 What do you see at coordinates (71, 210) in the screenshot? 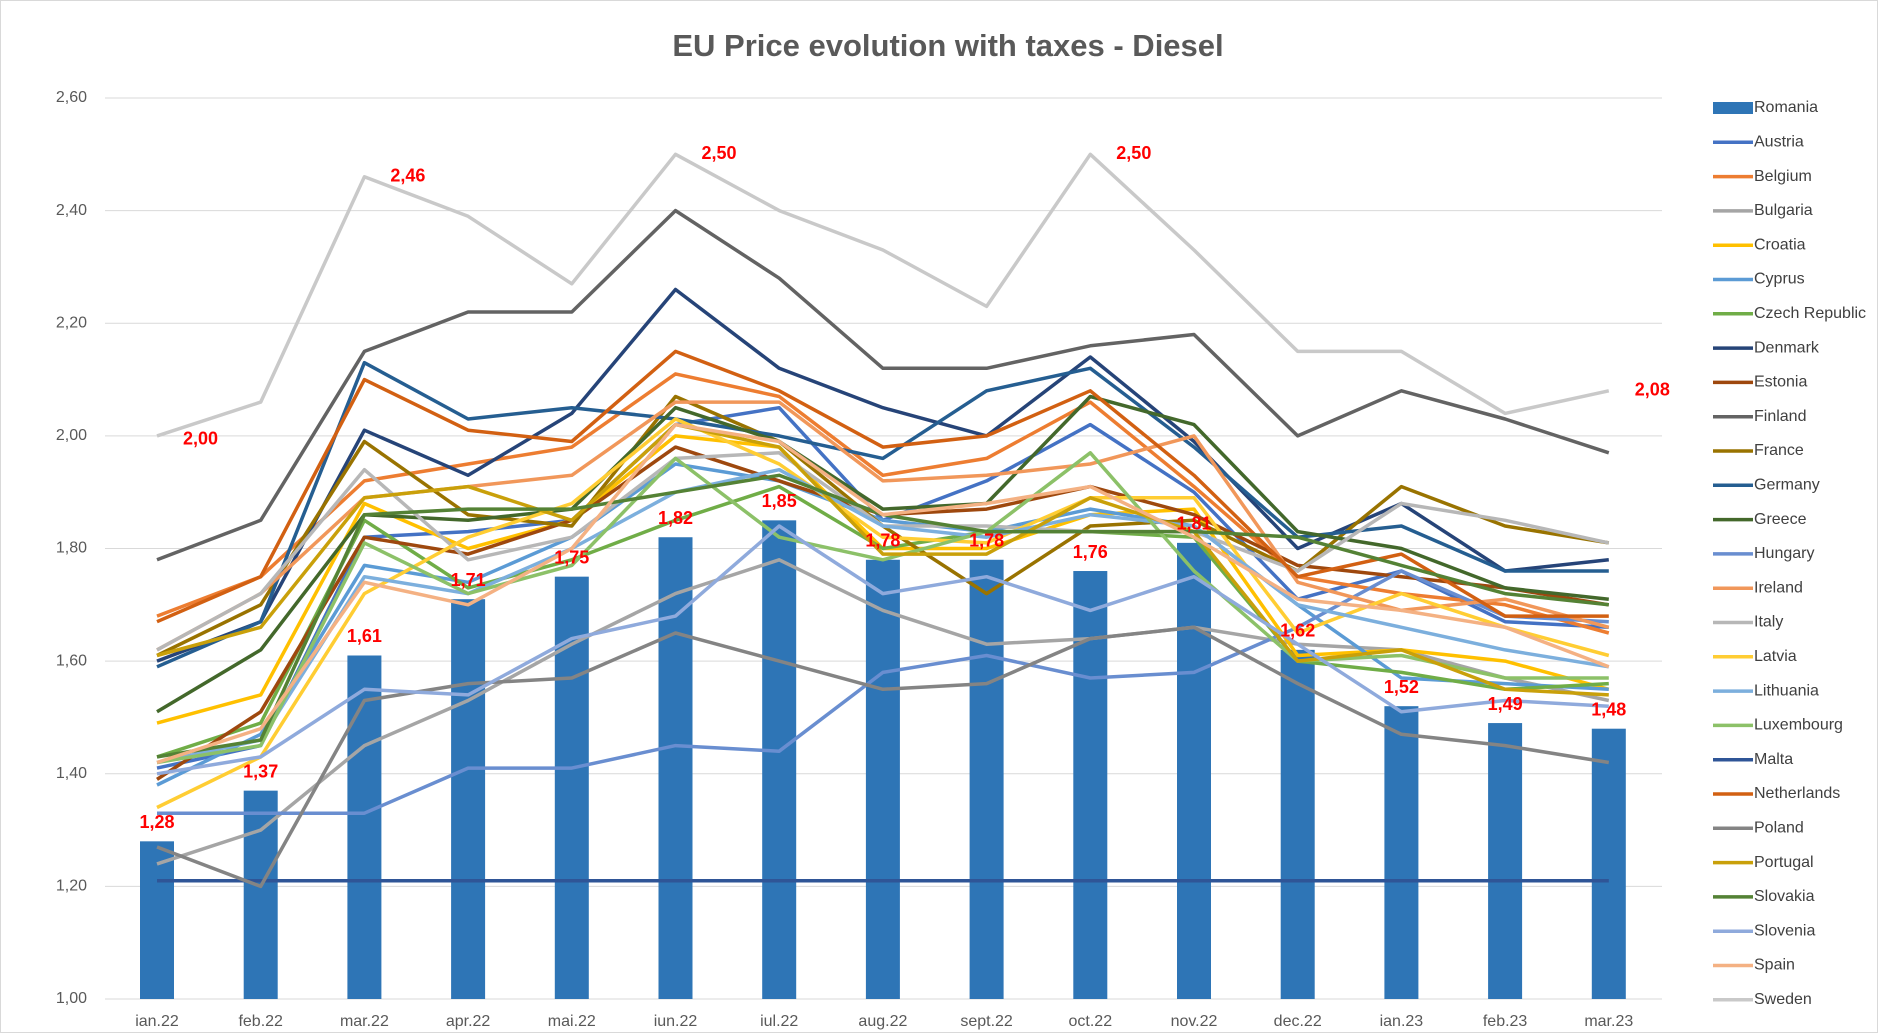
I see `y-tick-label: 2,40` at bounding box center [71, 210].